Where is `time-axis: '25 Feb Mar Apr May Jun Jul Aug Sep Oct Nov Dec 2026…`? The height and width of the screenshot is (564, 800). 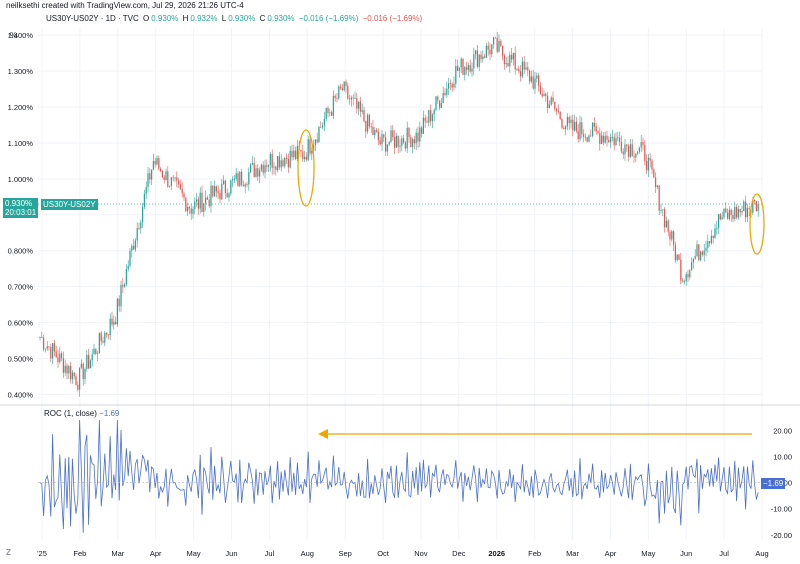 time-axis: '25 Feb Mar Apr May Jun Jul Aug Sep Oct Nov Dec 2026… is located at coordinates (403, 553).